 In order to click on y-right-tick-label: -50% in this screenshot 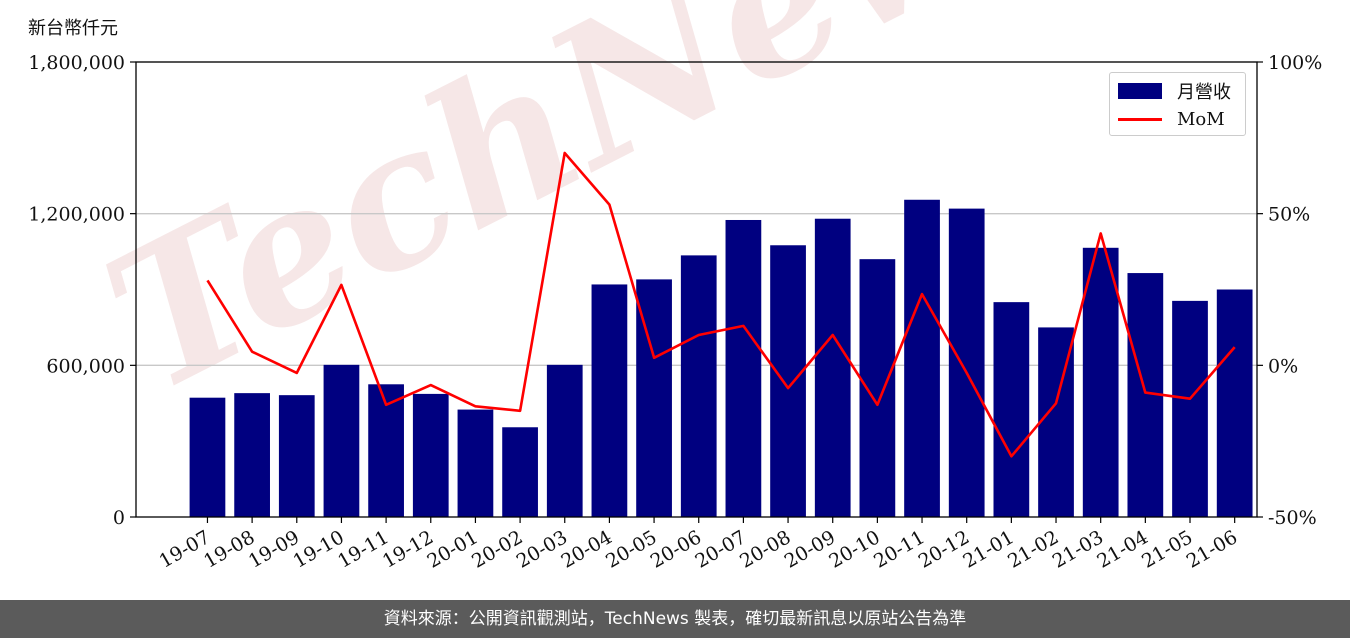, I will do `click(1292, 518)`.